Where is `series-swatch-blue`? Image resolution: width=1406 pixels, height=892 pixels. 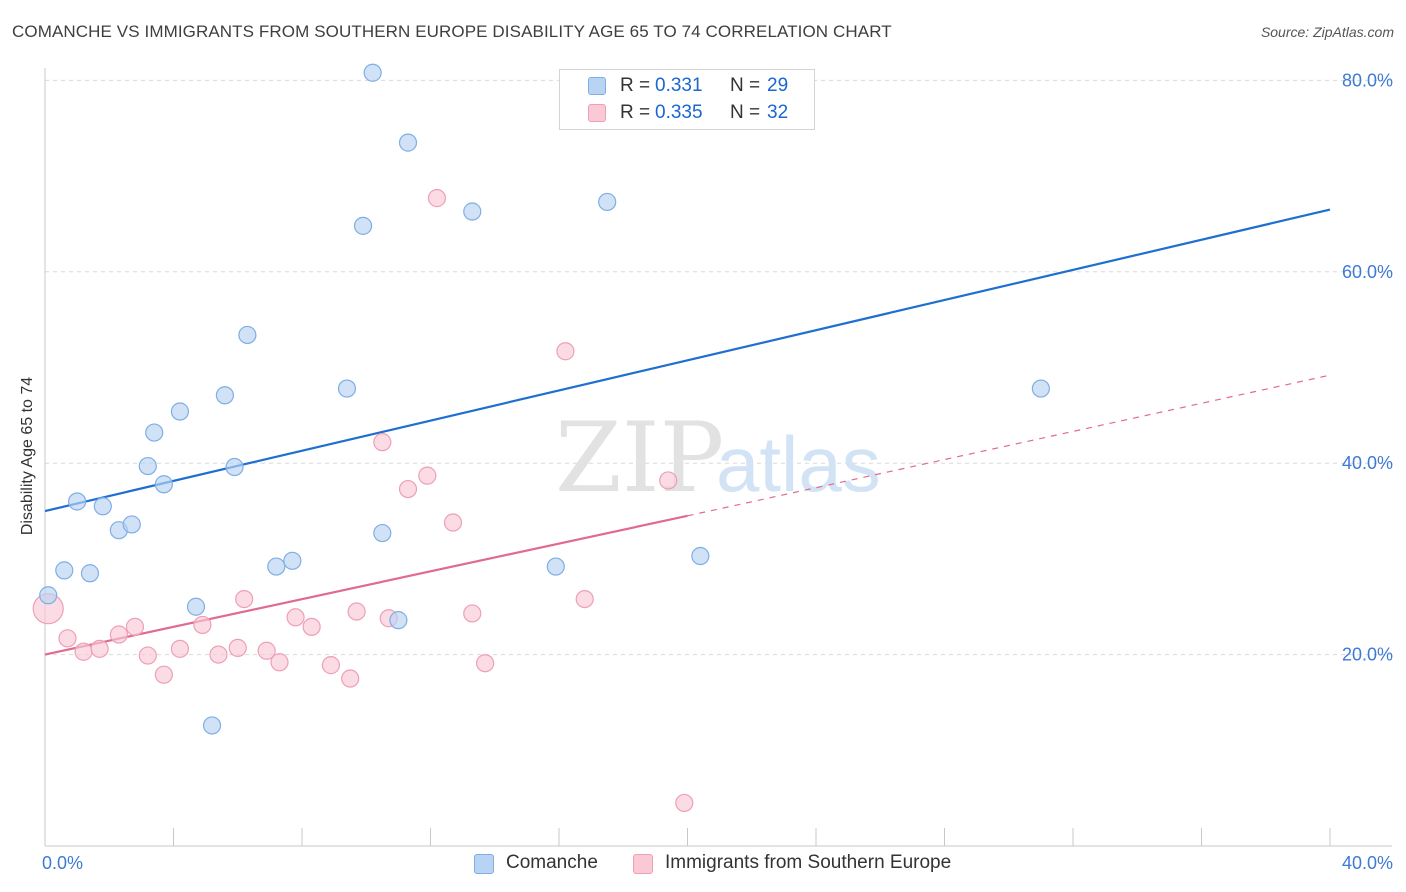 series-swatch-blue is located at coordinates (484, 864).